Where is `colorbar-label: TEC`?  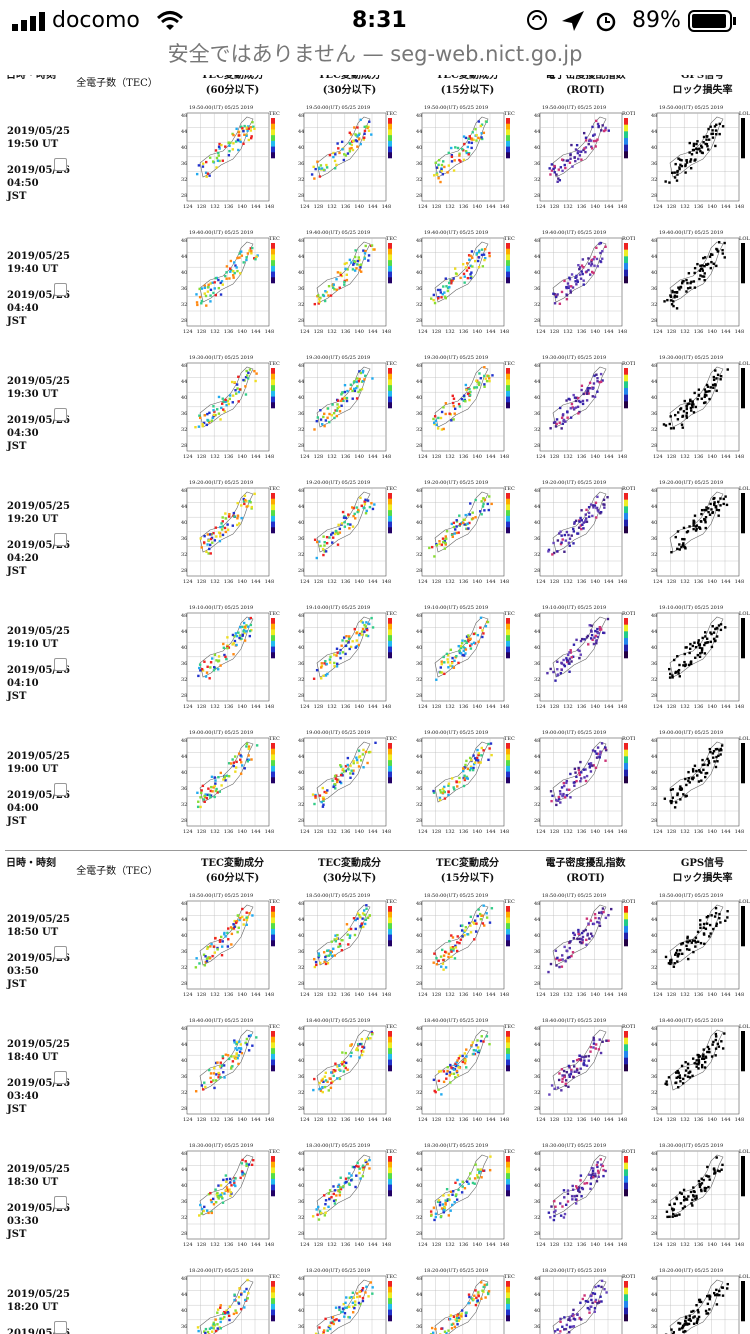
colorbar-label: TEC is located at coordinates (274, 364).